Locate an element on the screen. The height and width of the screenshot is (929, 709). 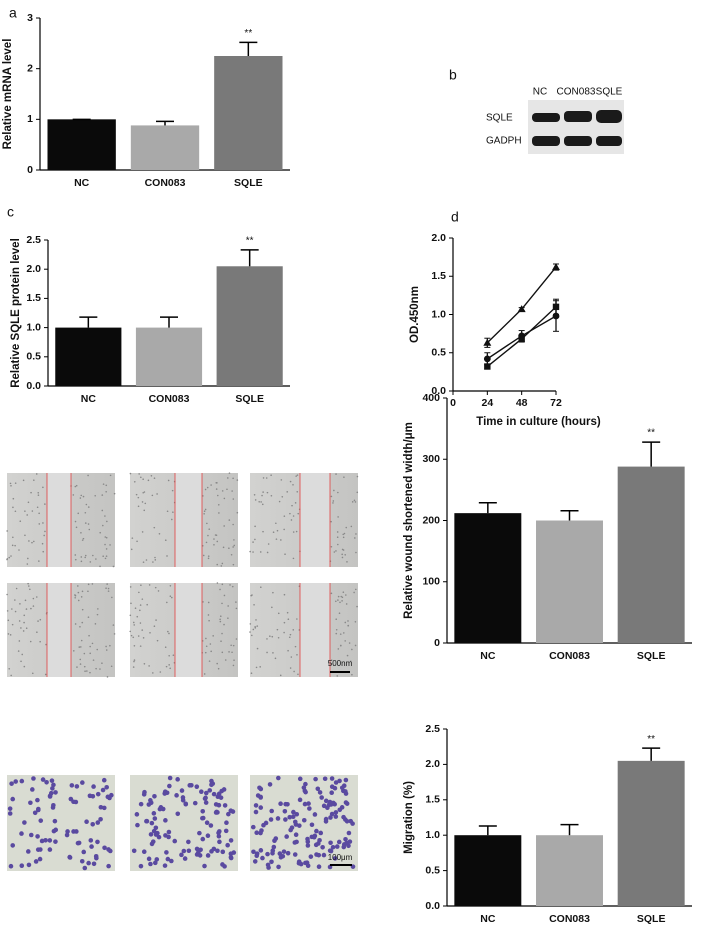
x-tick-label: CON083 is located at coordinates (169, 399).